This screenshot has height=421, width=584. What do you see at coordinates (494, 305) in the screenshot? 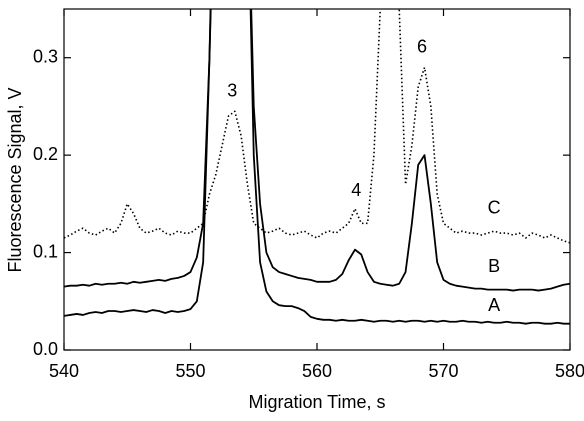
I see `series-label: A` at bounding box center [494, 305].